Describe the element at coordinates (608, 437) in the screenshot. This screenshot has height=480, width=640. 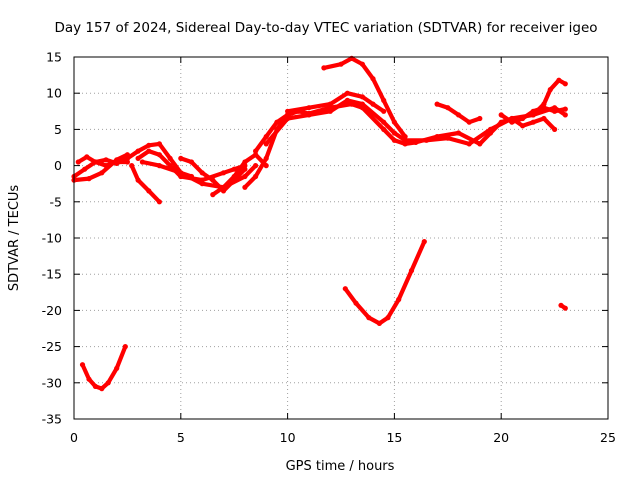
I see `x-tick-label: 25` at that location.